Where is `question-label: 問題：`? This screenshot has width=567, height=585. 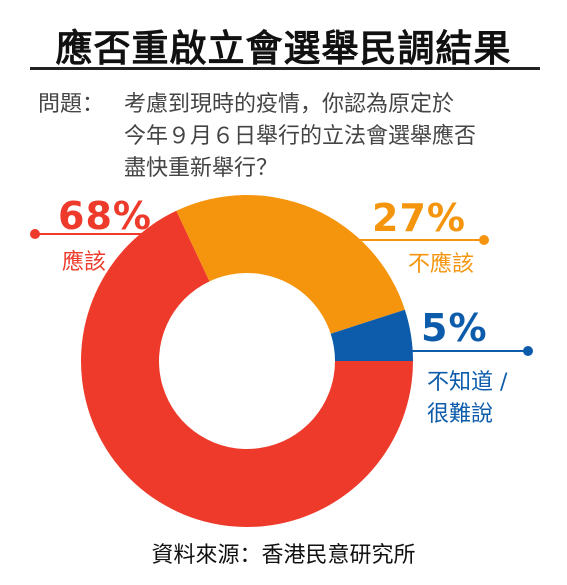
question-label: 問題： is located at coordinates (71, 104).